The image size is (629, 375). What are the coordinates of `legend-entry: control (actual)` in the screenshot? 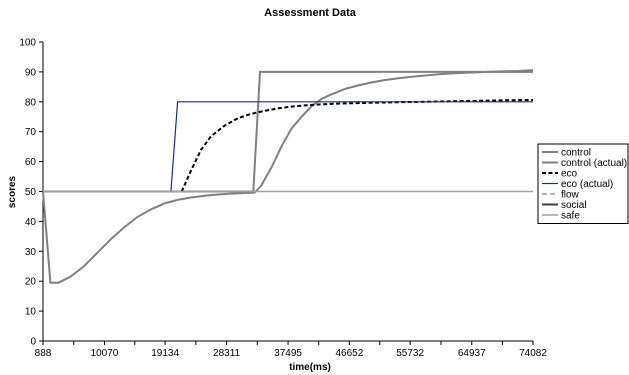 It's located at (594, 163).